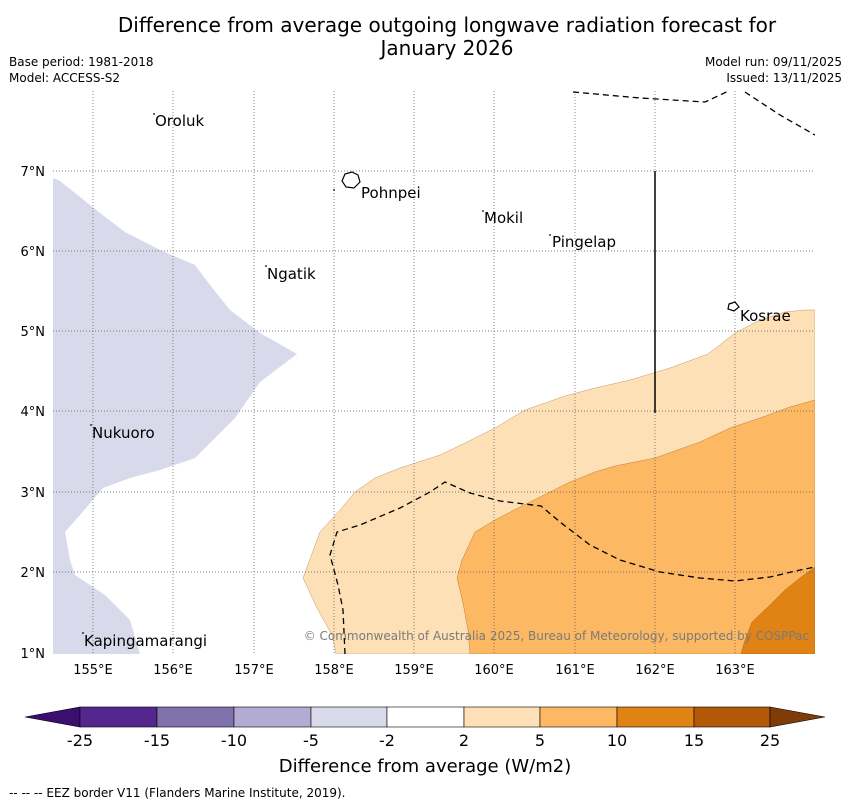 Image resolution: width=850 pixels, height=804 pixels. Describe the element at coordinates (735, 670) in the screenshot. I see `lon-label: 163°E` at that location.